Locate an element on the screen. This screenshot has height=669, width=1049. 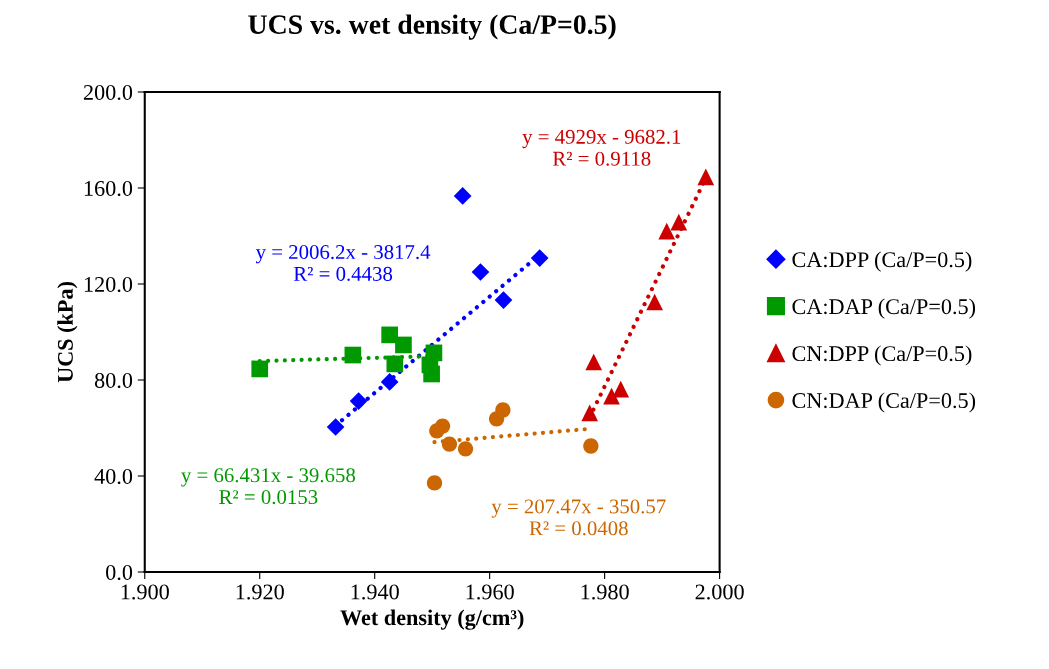
annotation: y = 4929x - 9682.1 R² = 0.9118 is located at coordinates (601, 147).